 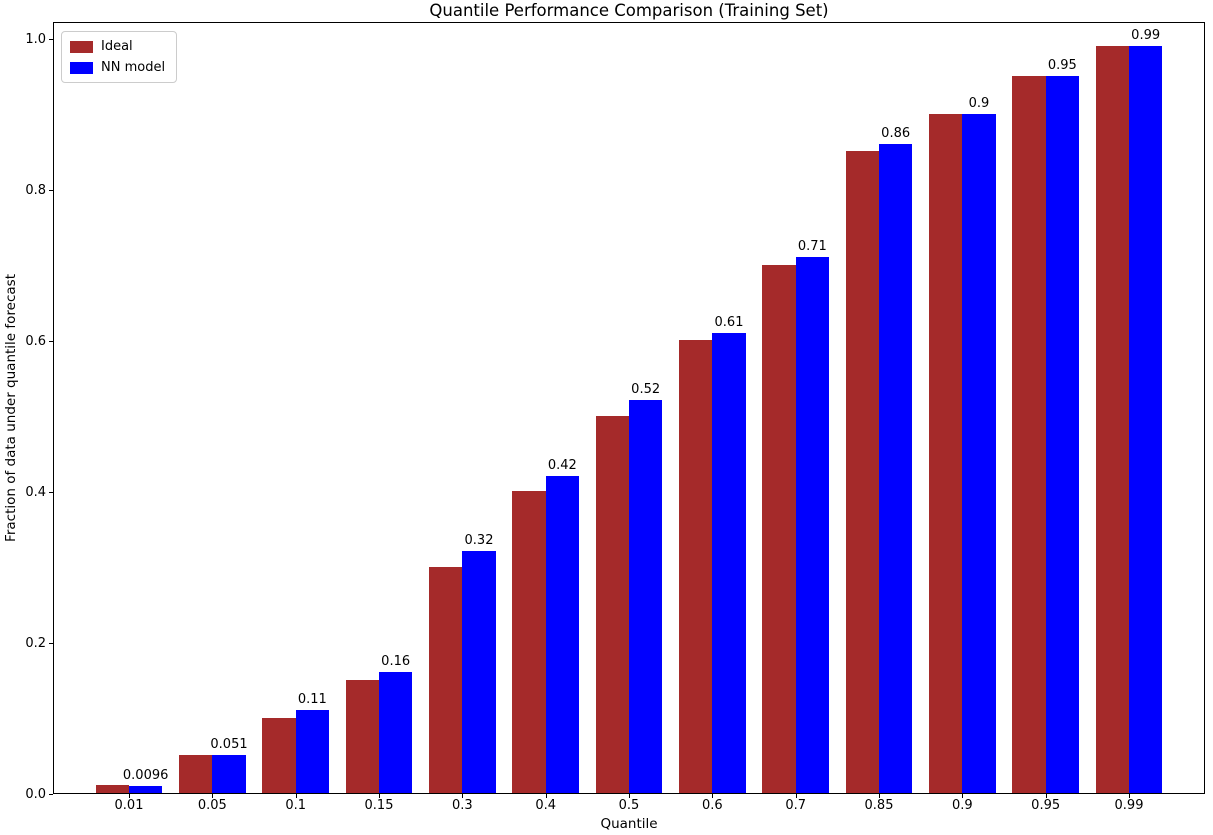 I want to click on y-tick-mark-0.2, so click(x=51, y=644).